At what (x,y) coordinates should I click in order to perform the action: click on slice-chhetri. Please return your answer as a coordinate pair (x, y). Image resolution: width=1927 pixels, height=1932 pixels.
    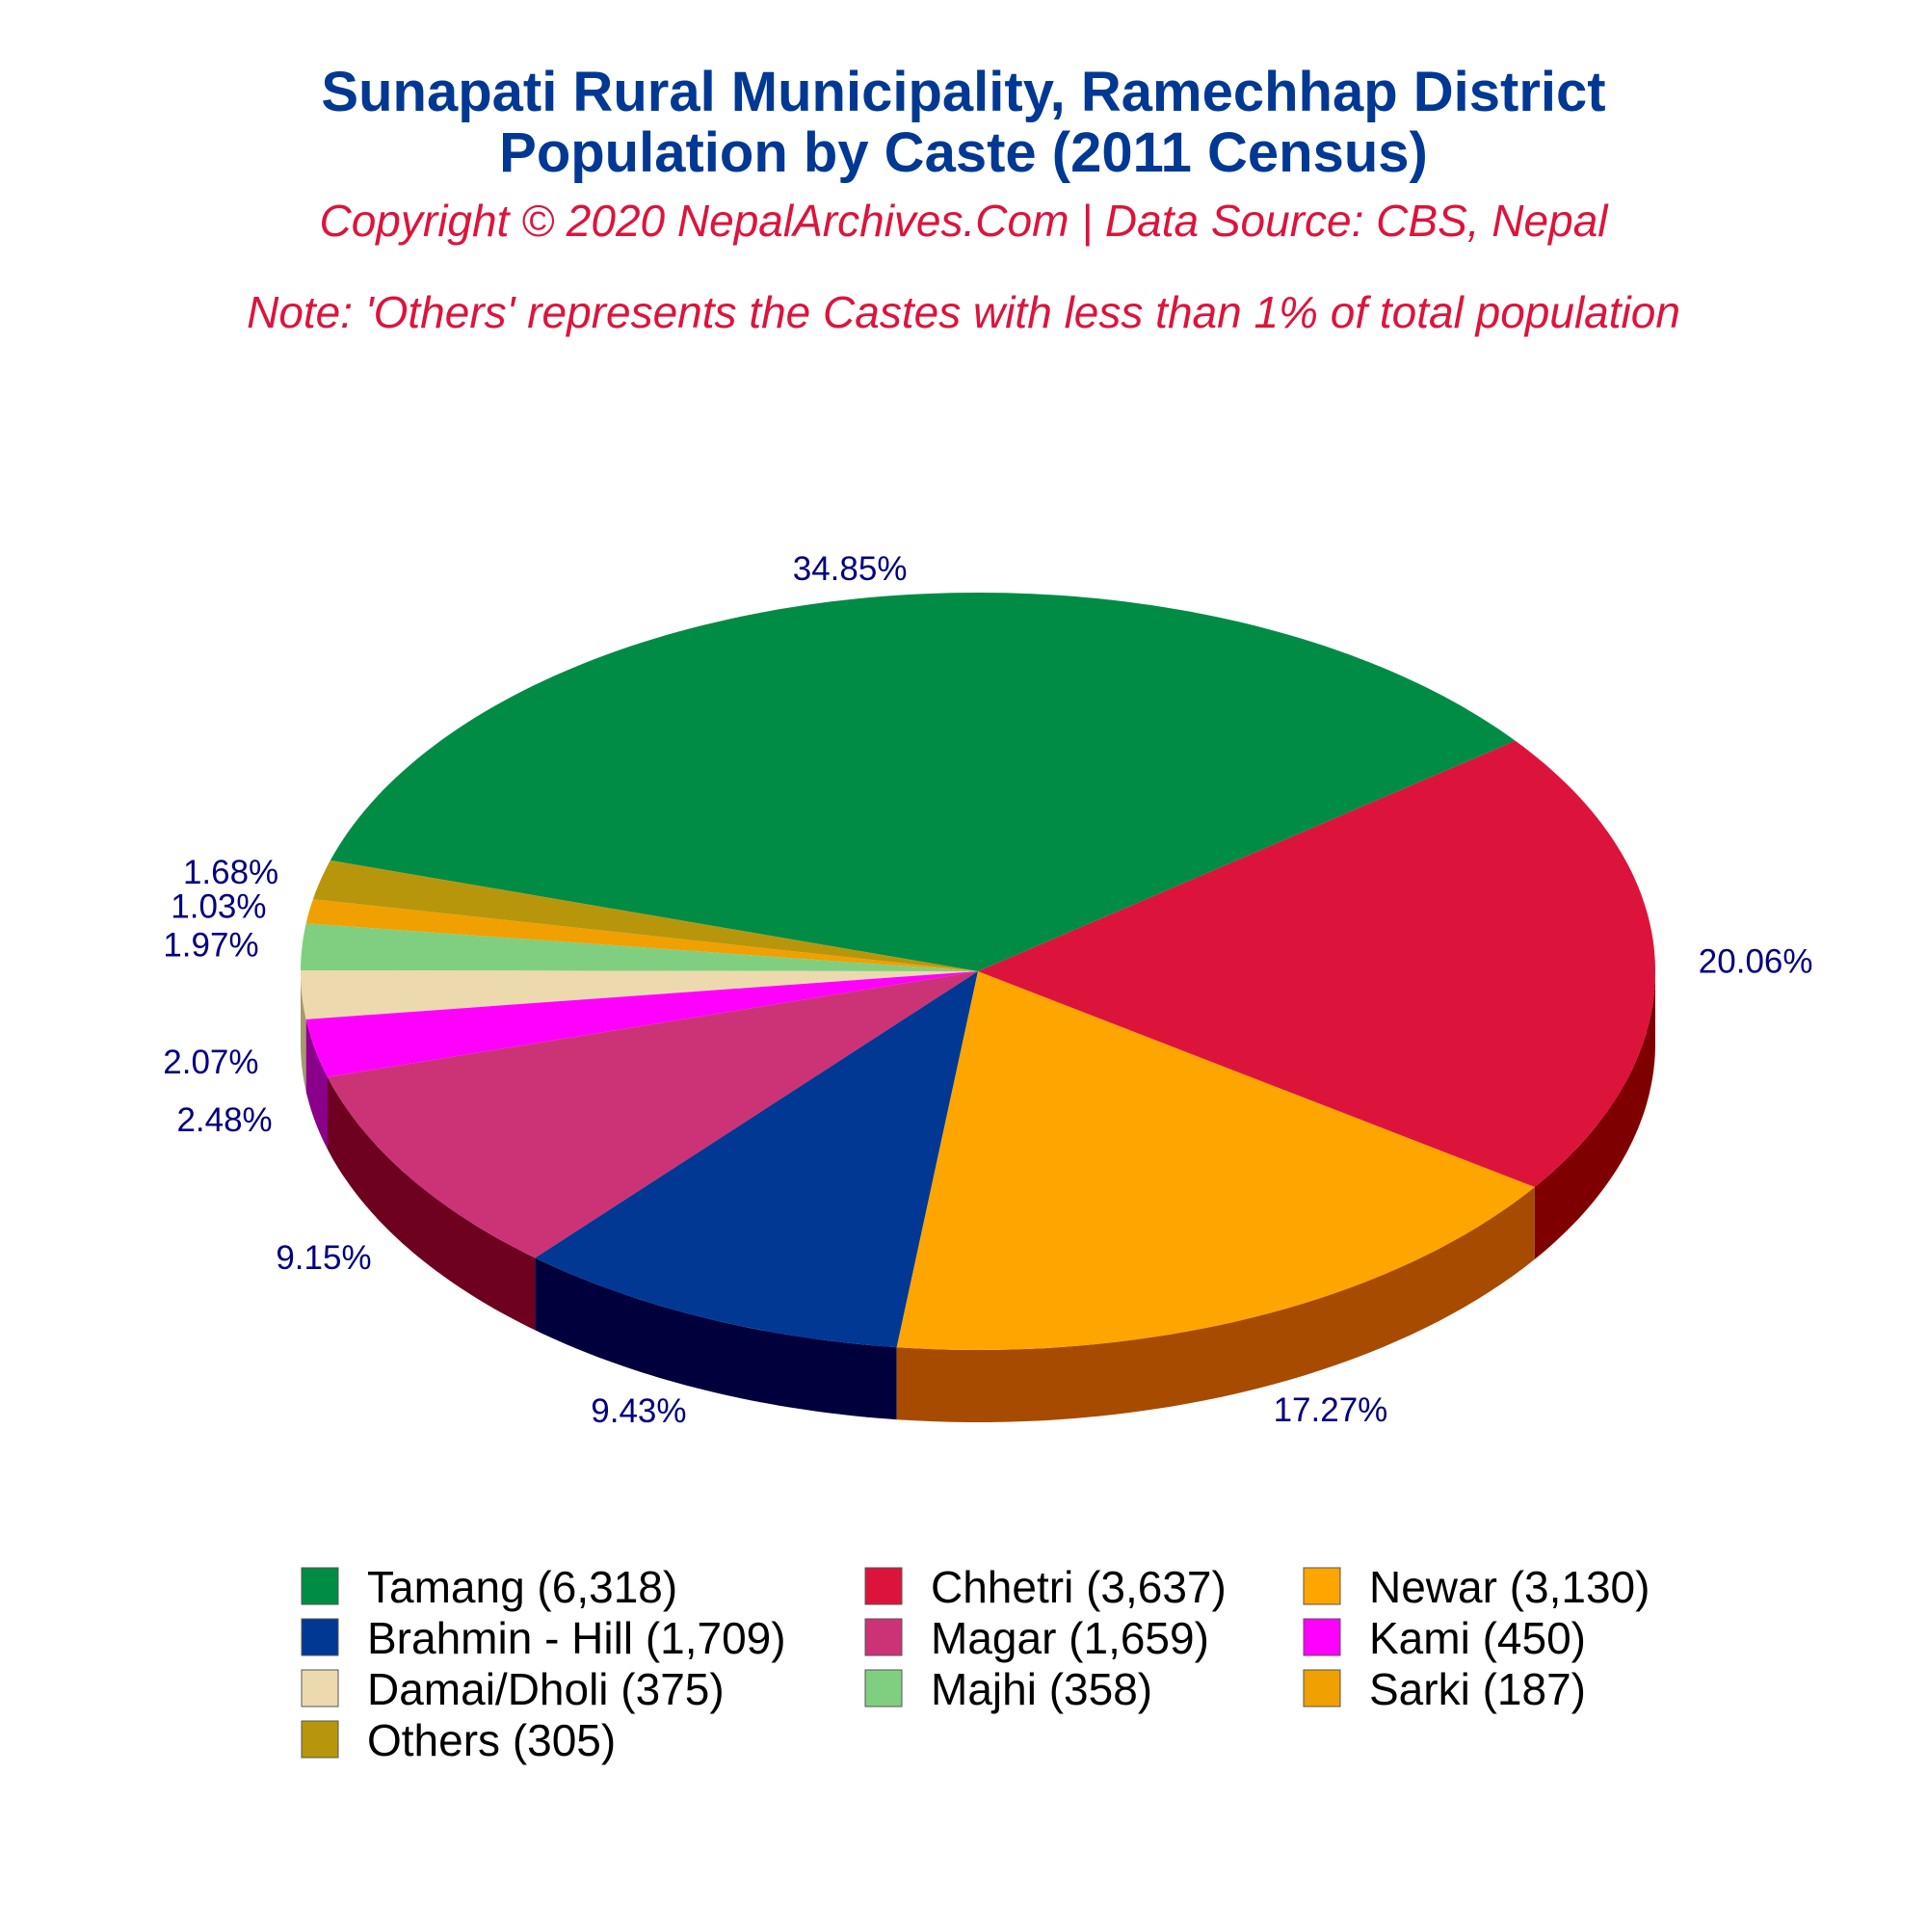
    Looking at the image, I should click on (1316, 963).